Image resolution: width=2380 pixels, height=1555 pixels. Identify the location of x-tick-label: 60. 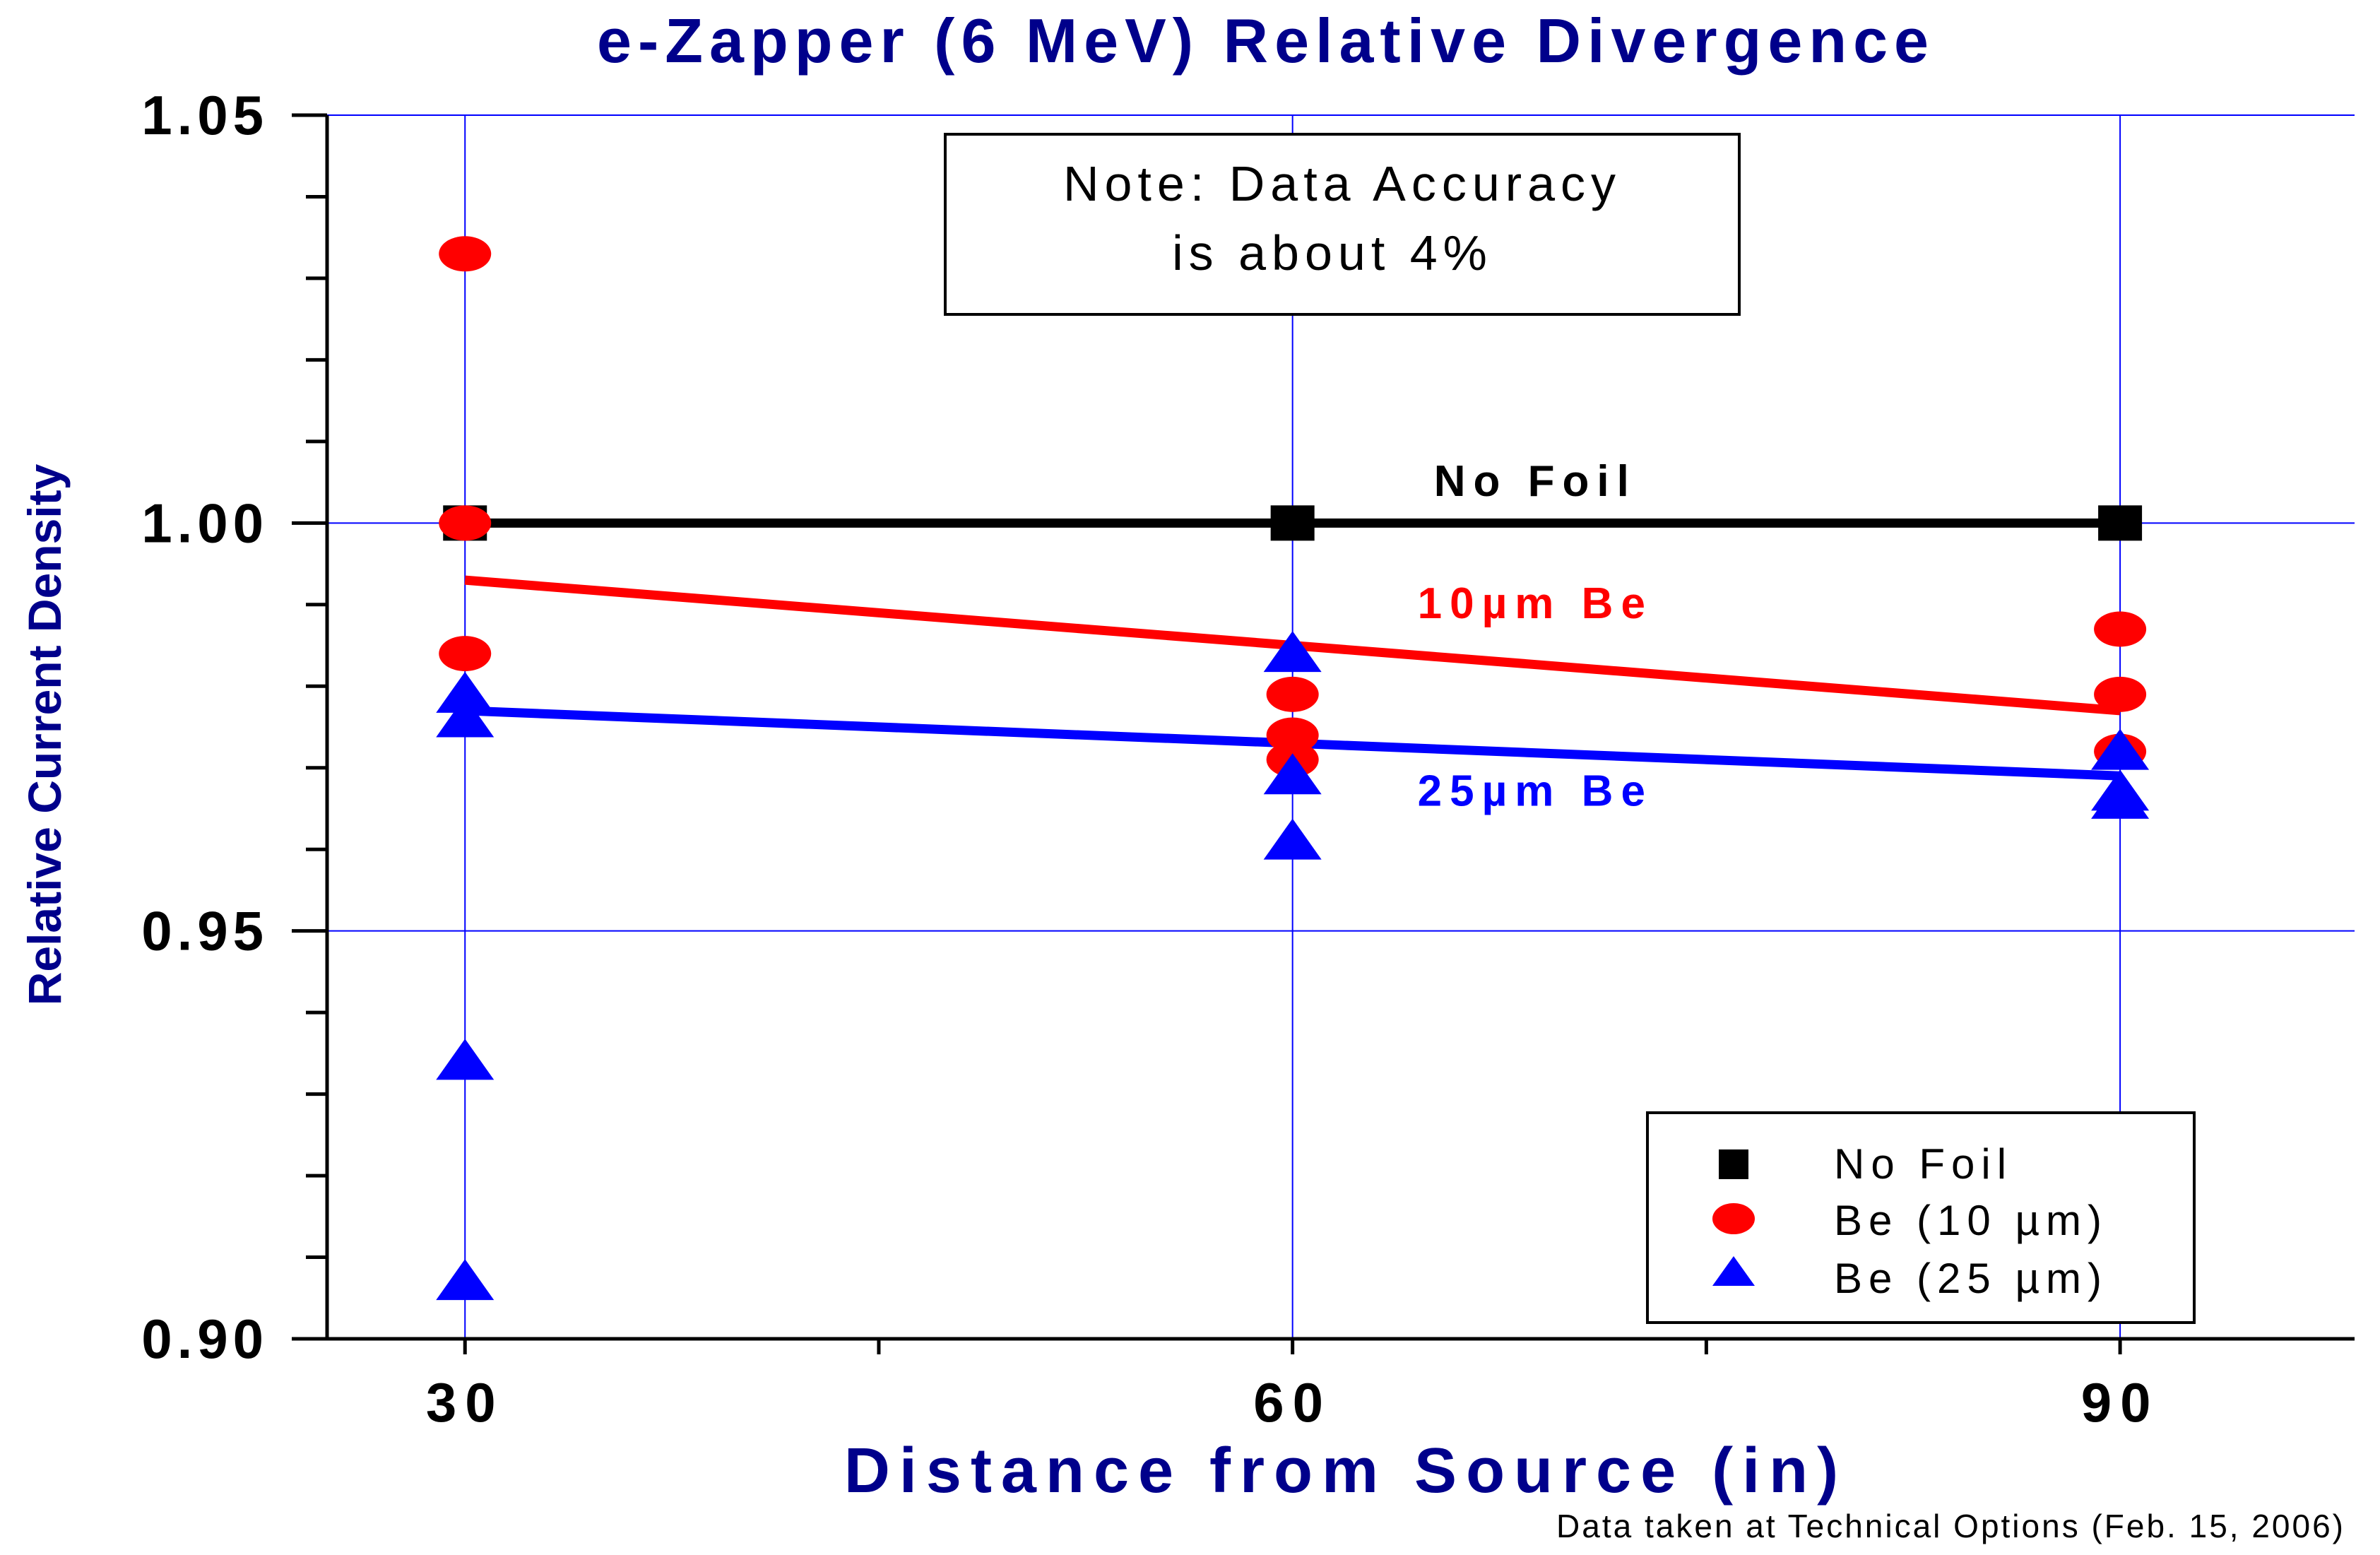
(1293, 1402).